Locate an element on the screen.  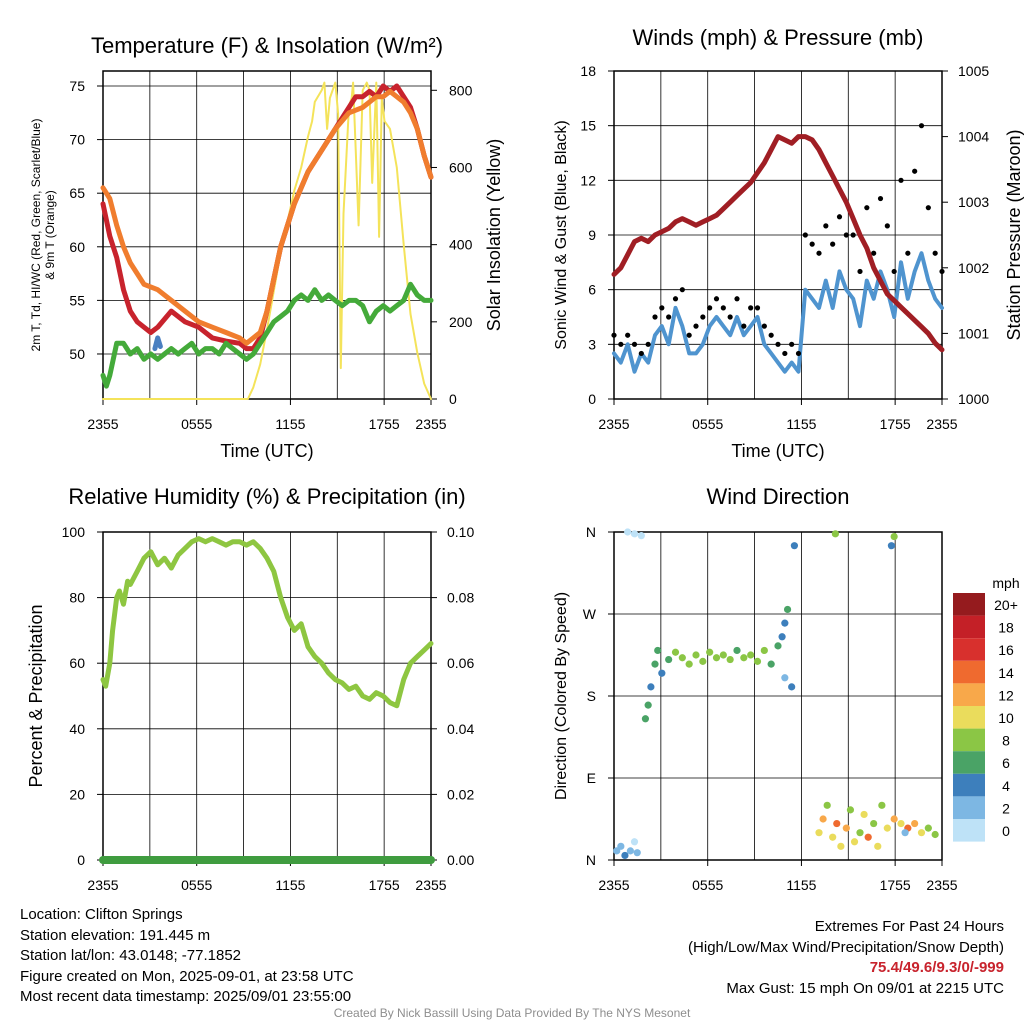
y2-tick-label: 0.06 is located at coordinates (460, 663).